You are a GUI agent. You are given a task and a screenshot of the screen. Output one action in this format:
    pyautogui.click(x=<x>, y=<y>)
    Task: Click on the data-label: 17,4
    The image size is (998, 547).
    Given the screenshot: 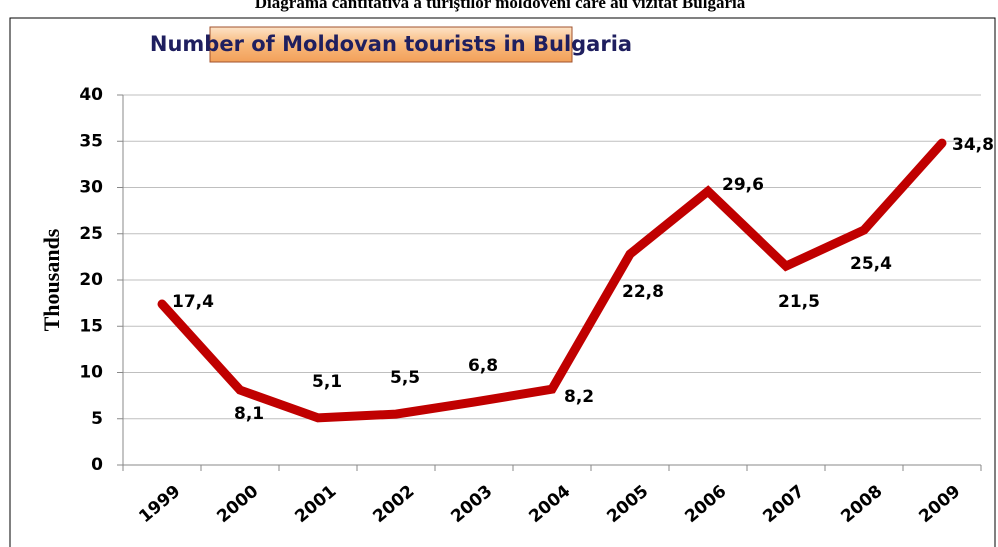 What is the action you would take?
    pyautogui.click(x=193, y=302)
    